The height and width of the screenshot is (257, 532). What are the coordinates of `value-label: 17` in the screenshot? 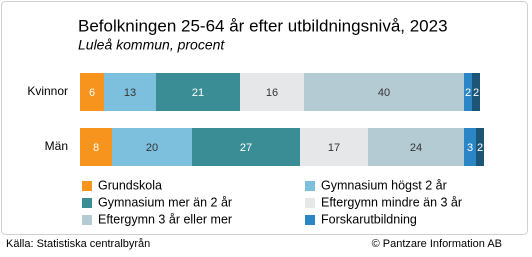 It's located at (334, 148).